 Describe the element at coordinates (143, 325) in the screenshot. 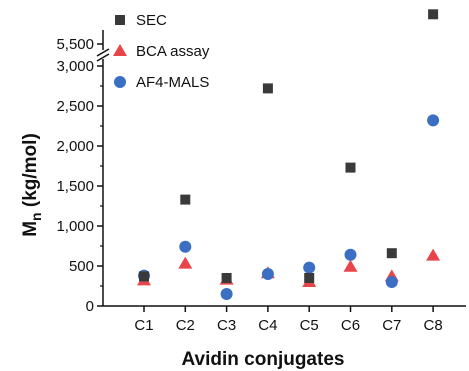

I see `x-tick-label: C1` at that location.